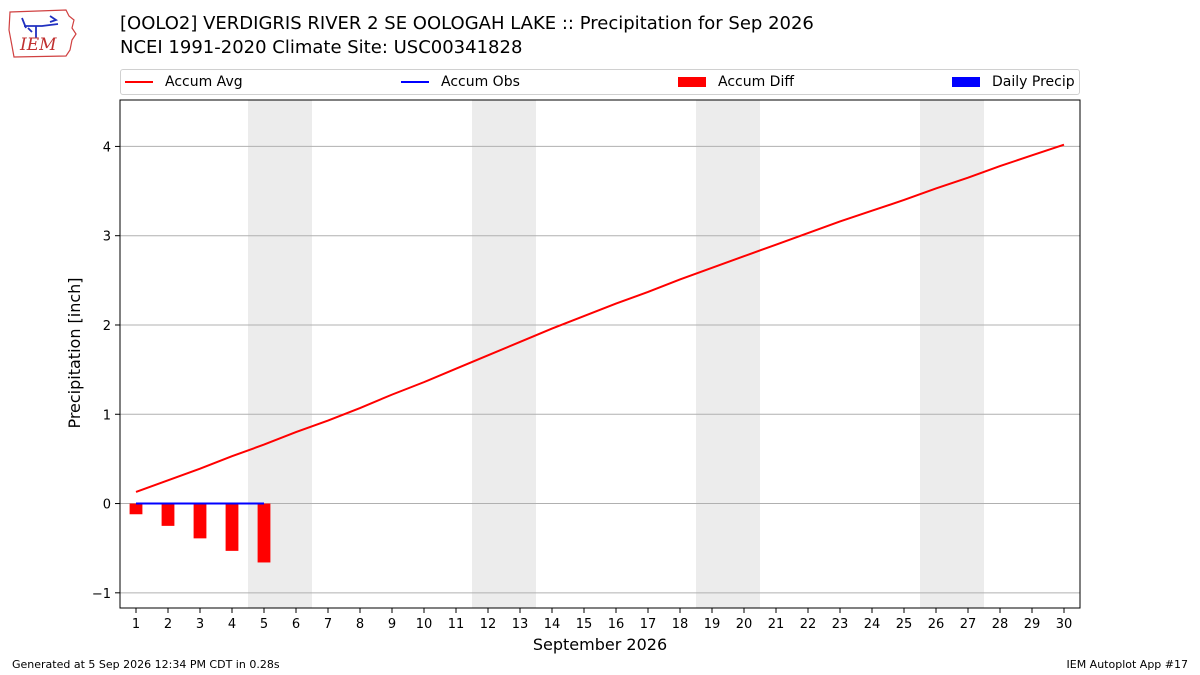 Image resolution: width=1200 pixels, height=675 pixels. What do you see at coordinates (904, 624) in the screenshot?
I see `x-tick-label: 25` at bounding box center [904, 624].